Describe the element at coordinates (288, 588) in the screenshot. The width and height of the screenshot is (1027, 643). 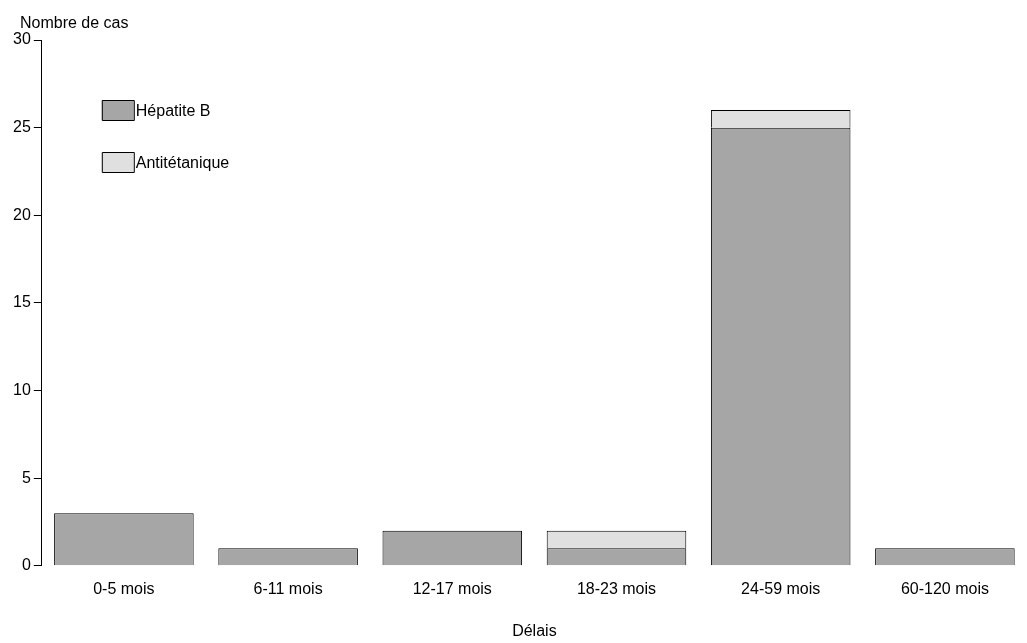
I see `x-tick-label: 6-11 mois` at that location.